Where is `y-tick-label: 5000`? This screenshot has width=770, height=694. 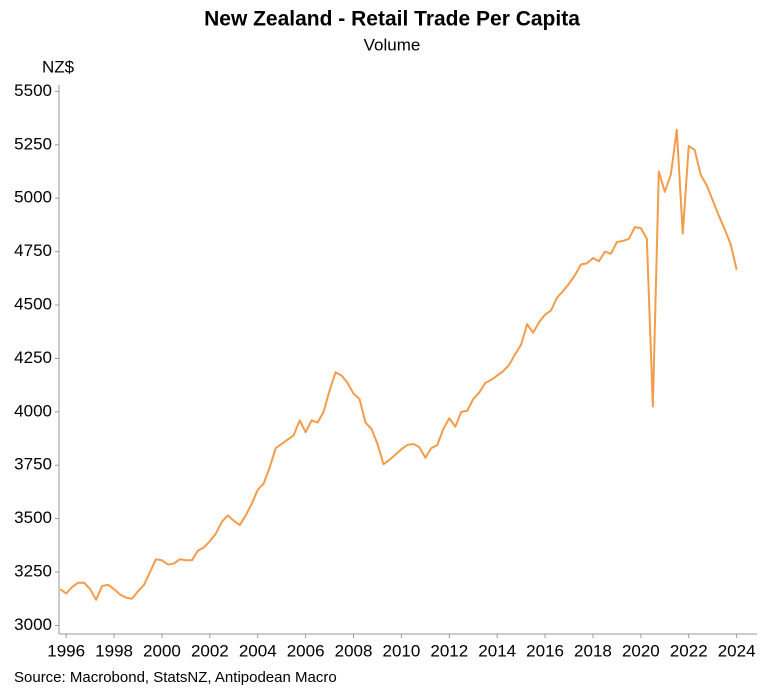
y-tick-label: 5000 is located at coordinates (33, 197).